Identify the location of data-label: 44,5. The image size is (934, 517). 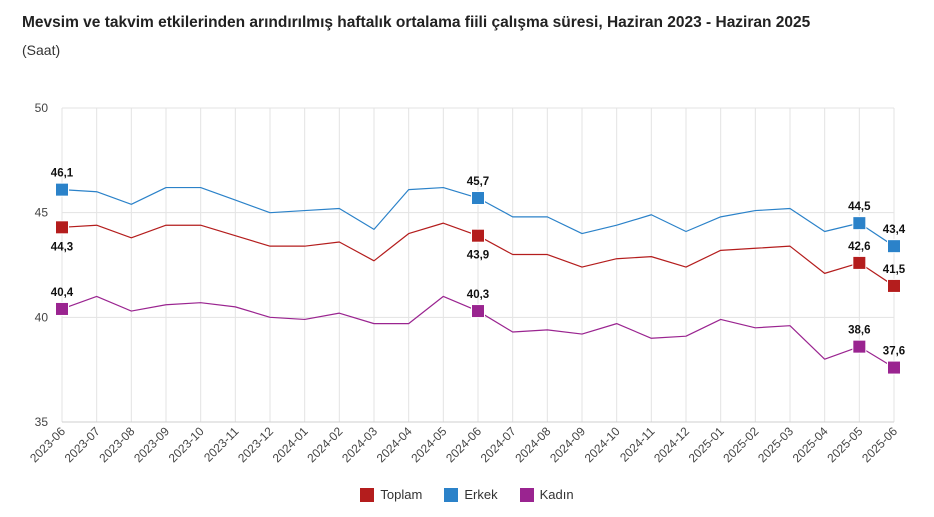
(859, 207).